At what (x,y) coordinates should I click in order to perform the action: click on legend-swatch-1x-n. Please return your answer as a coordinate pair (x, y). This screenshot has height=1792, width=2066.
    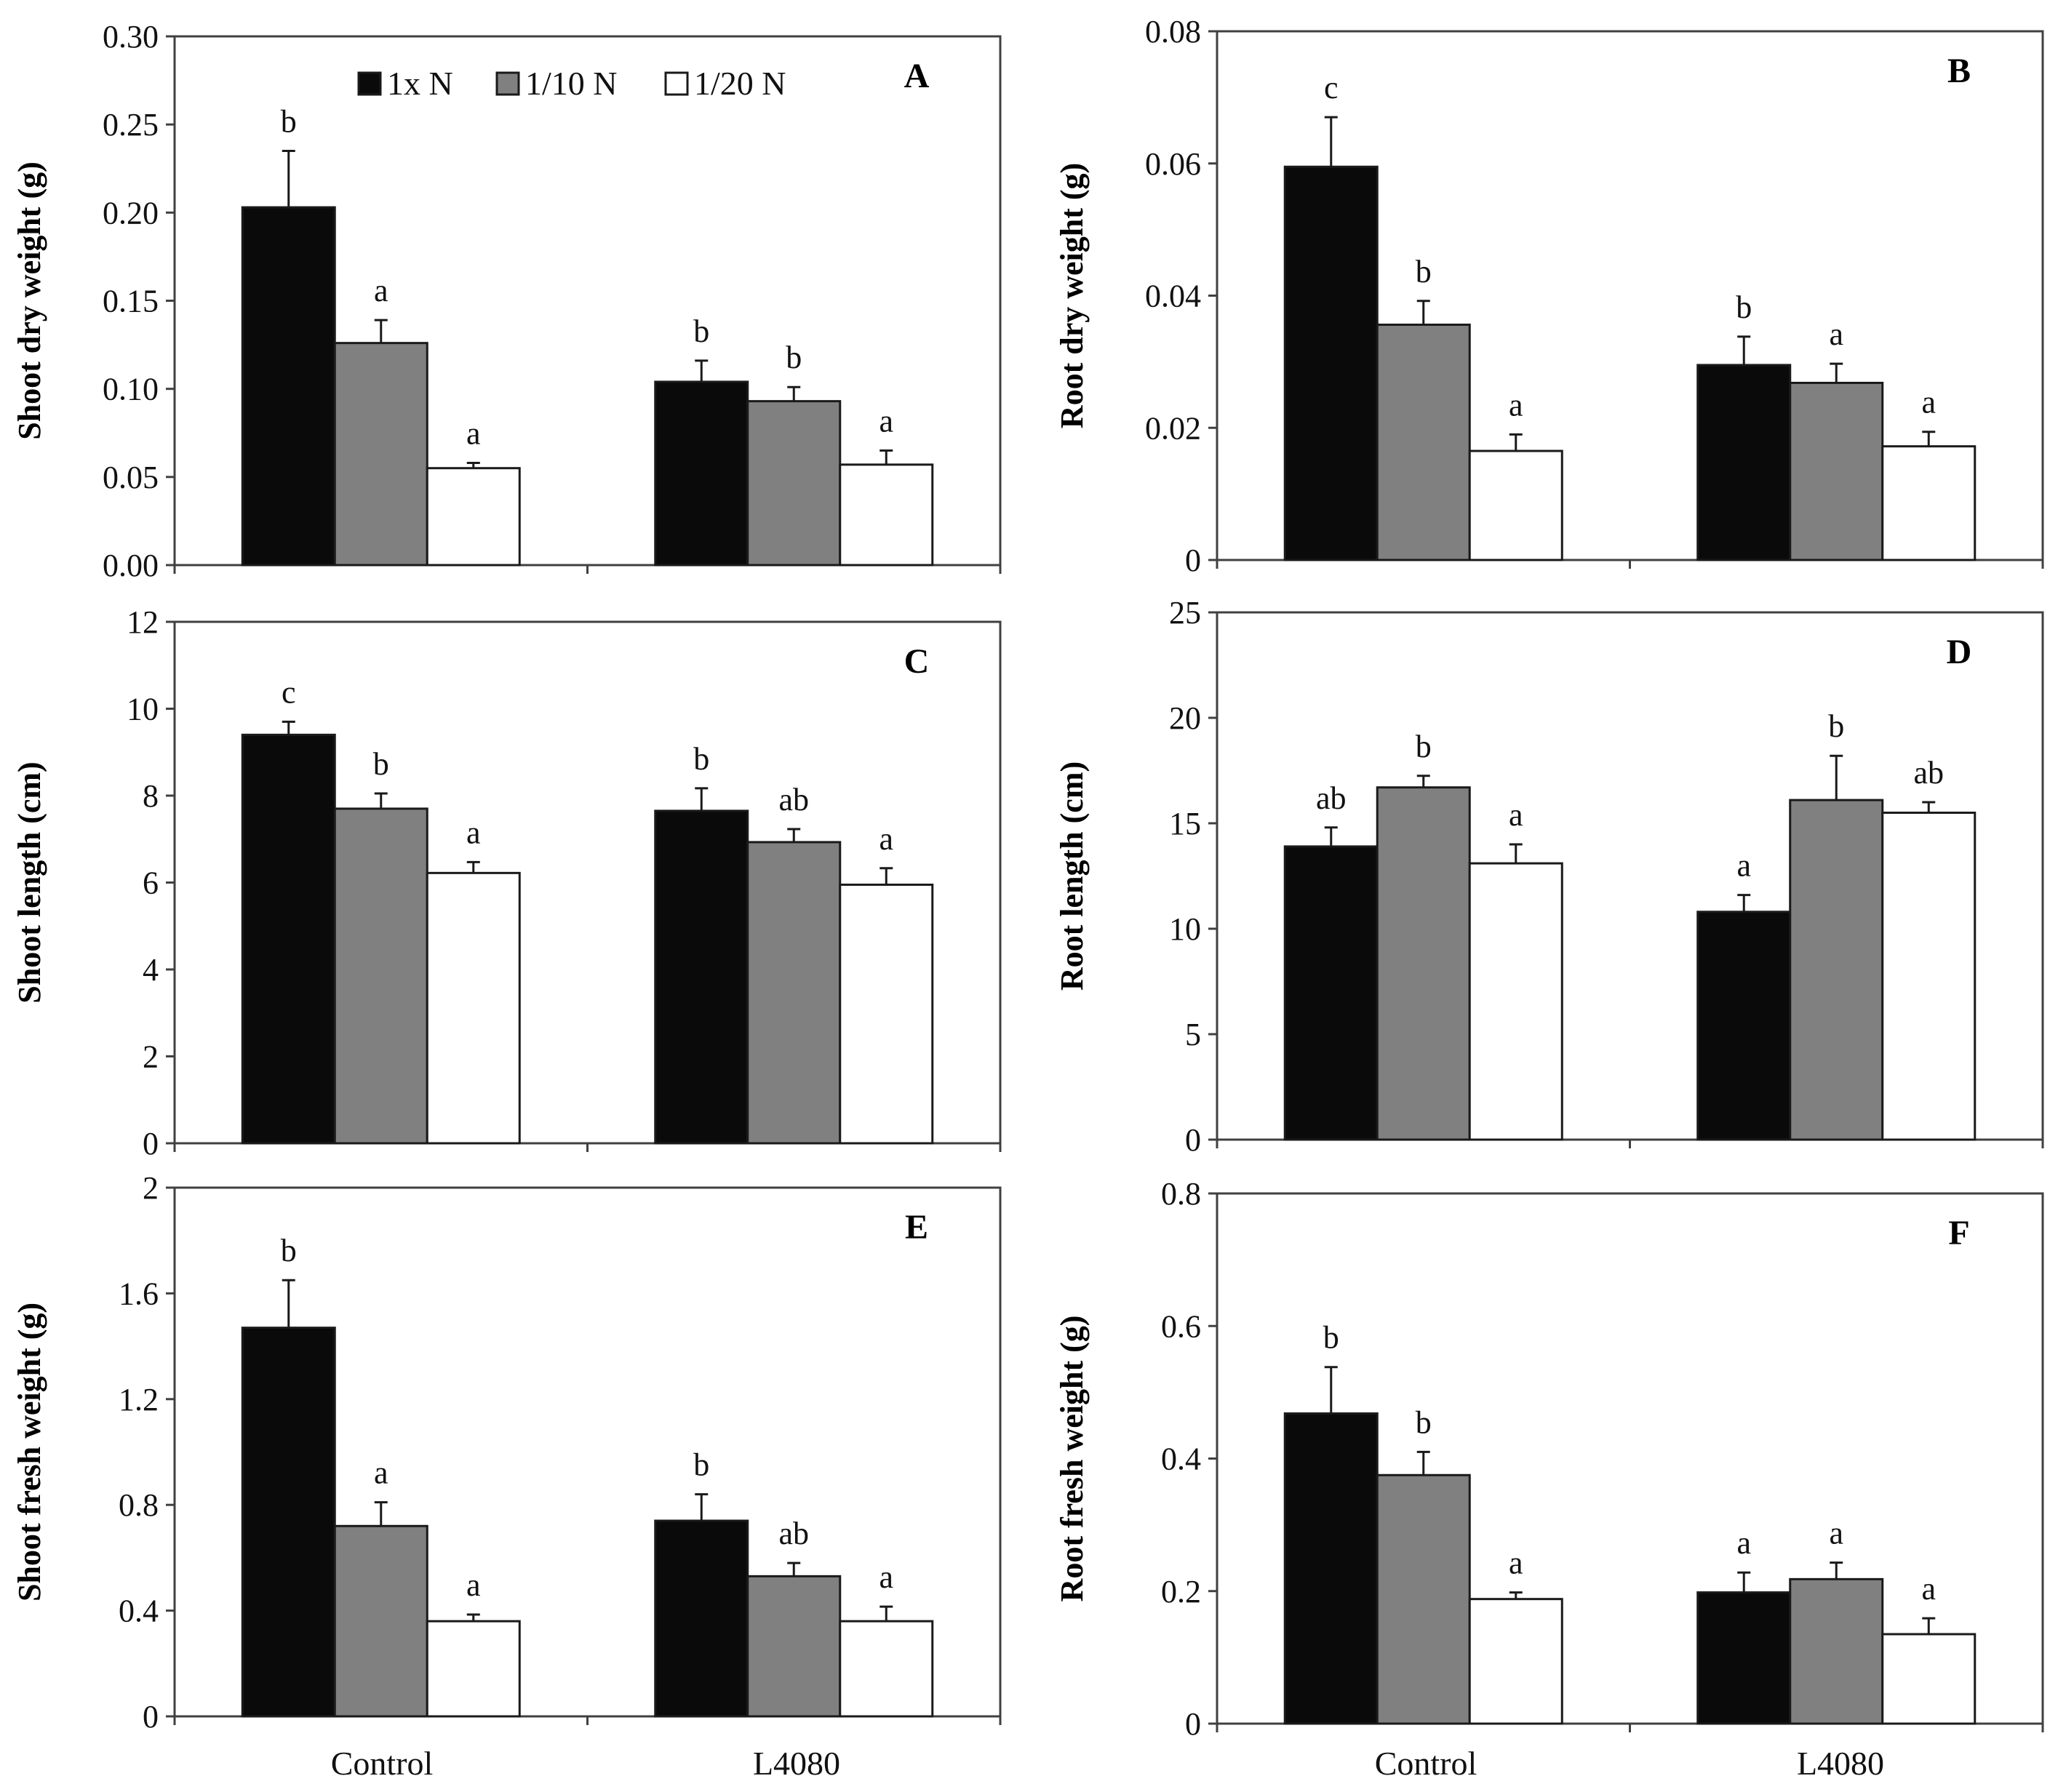
    Looking at the image, I should click on (369, 83).